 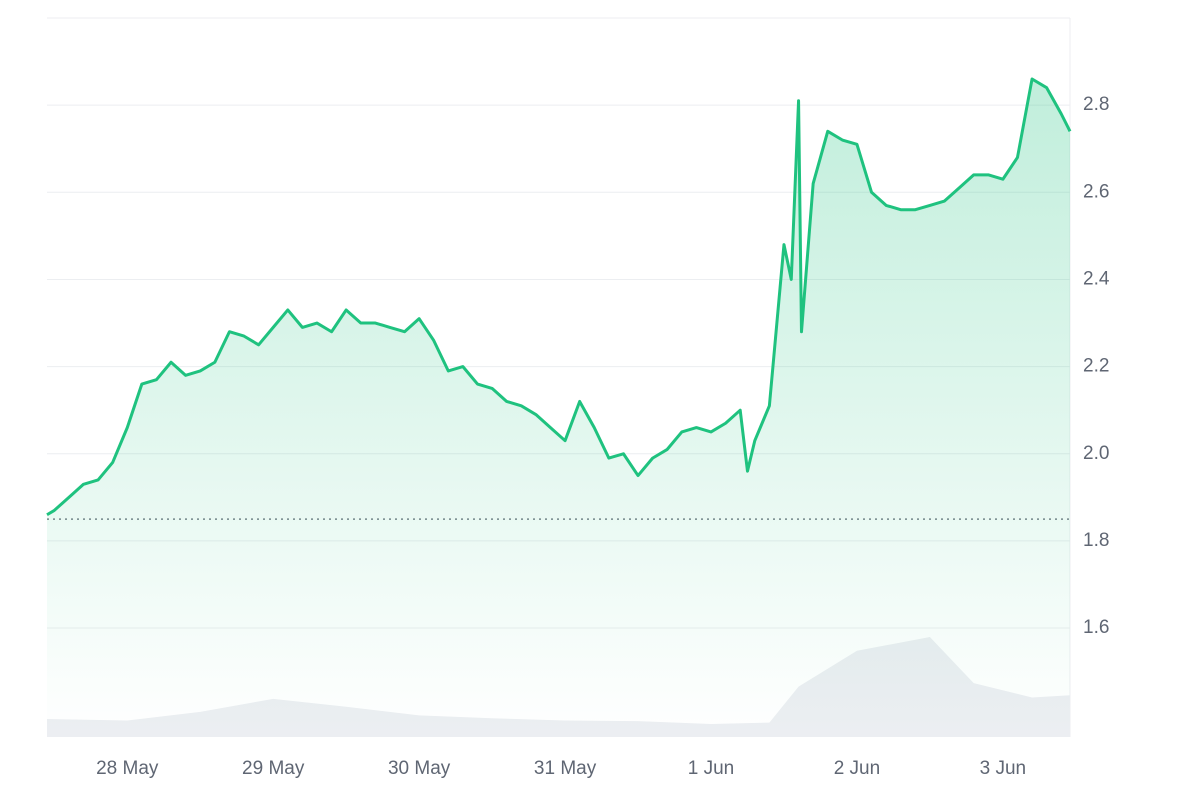 I want to click on y-tick-label: 2.0, so click(x=1096, y=453).